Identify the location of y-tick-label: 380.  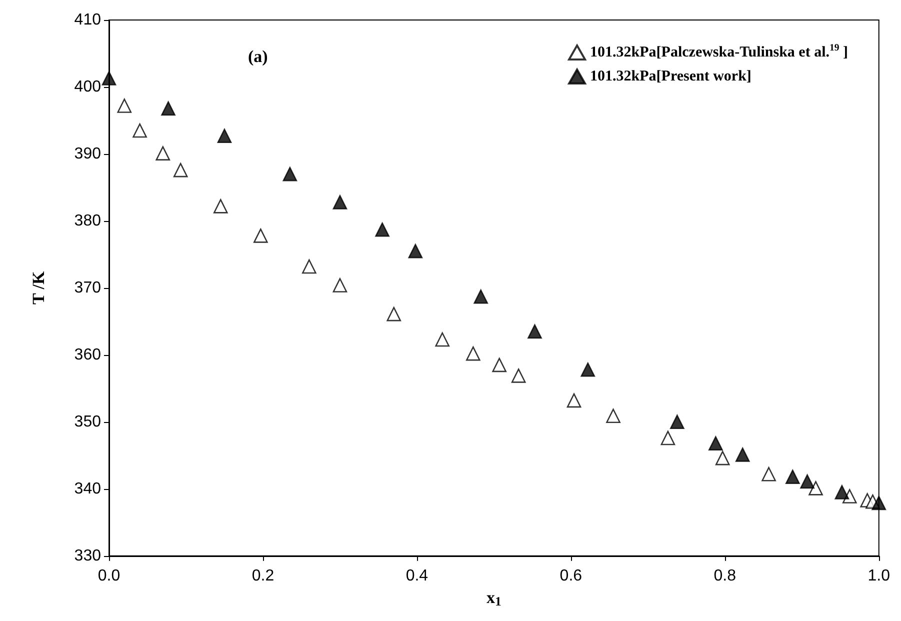
(88, 221).